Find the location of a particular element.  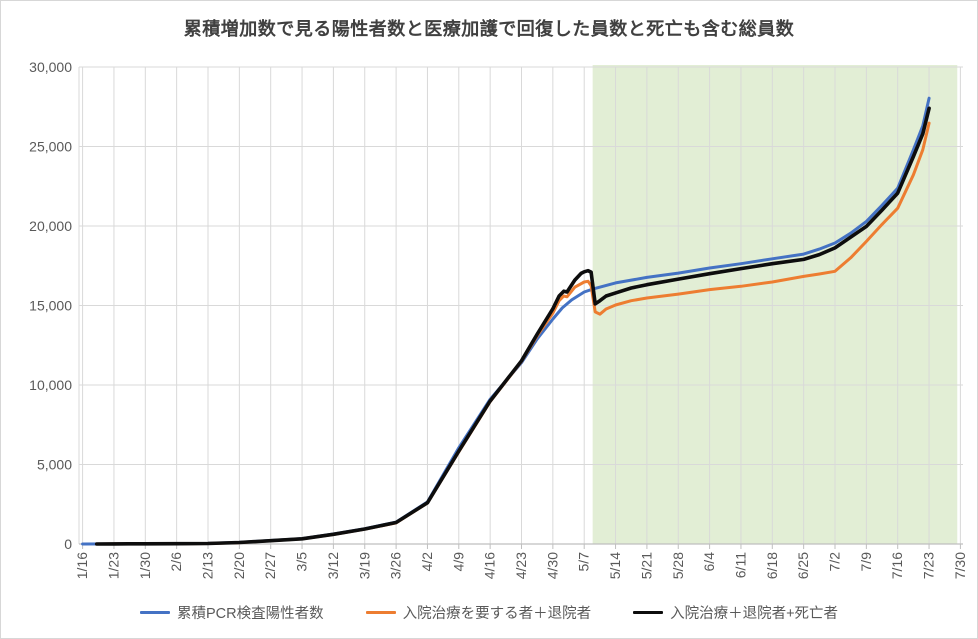

x-axis-tick-label: 7/23 is located at coordinates (929, 565).